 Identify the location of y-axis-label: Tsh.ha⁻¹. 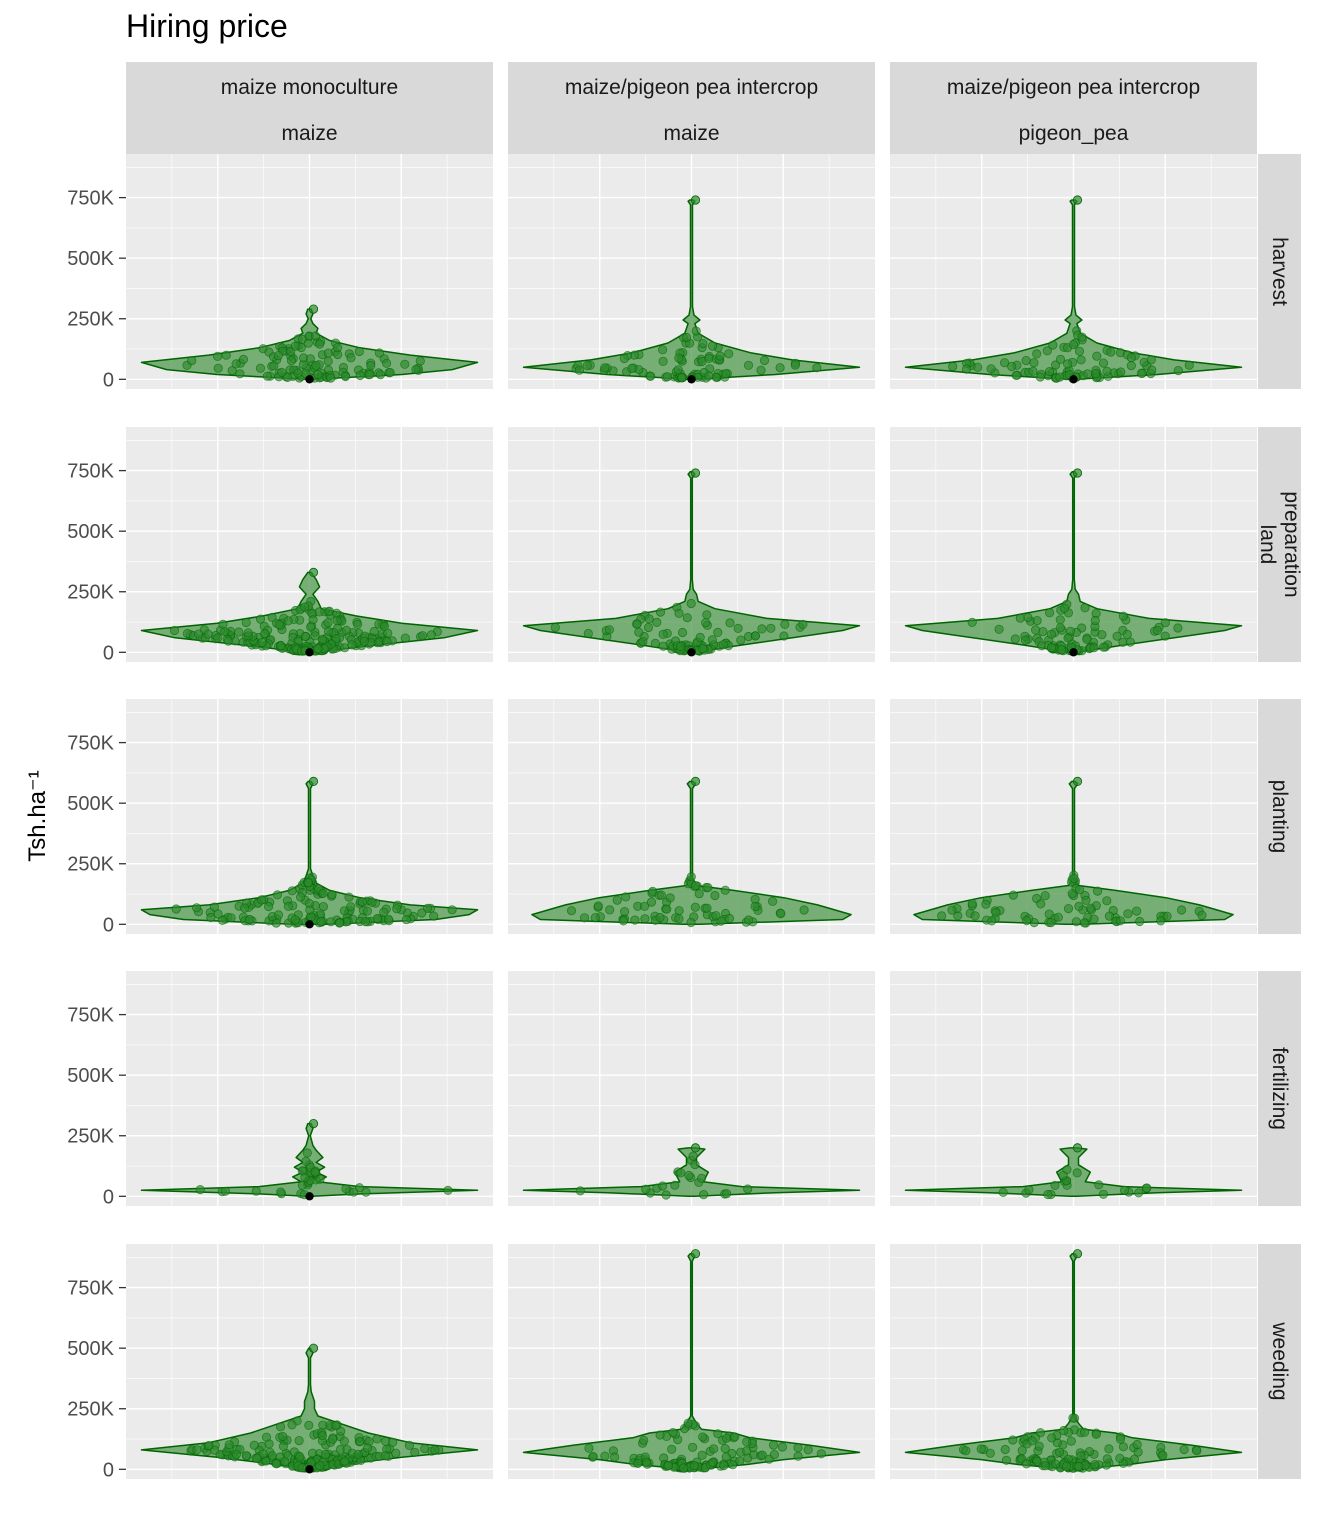
(37, 815).